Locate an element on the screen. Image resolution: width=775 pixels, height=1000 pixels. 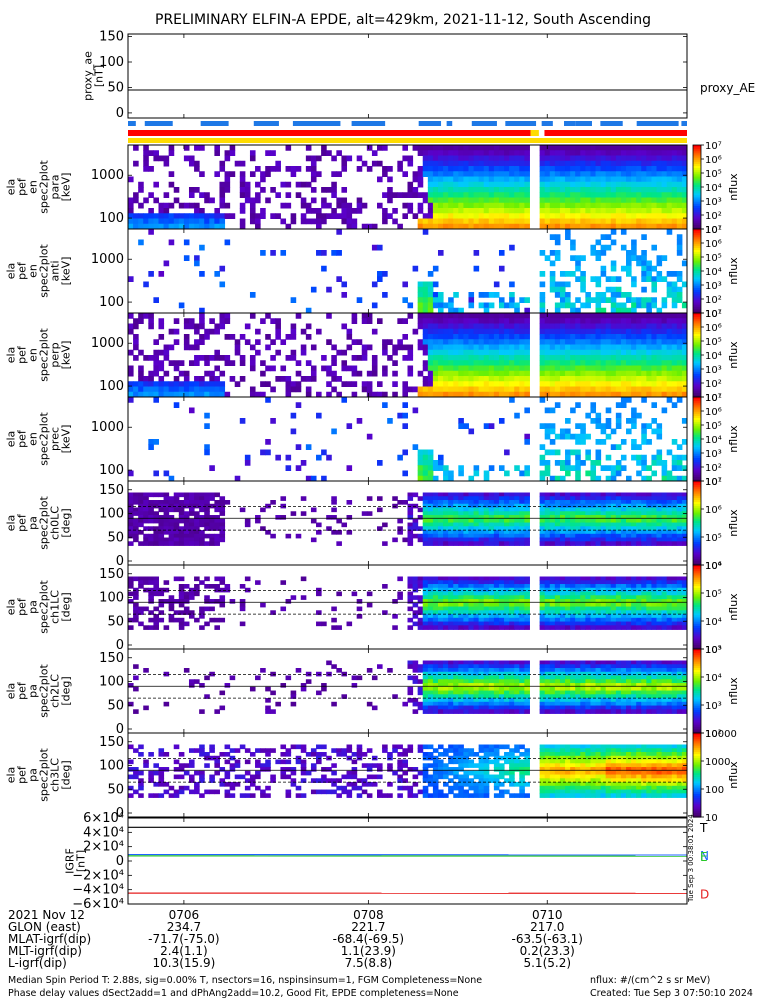
pitch-angle-spectrogram-pa-ch0-colorbar-cell is located at coordinates (697, 518).